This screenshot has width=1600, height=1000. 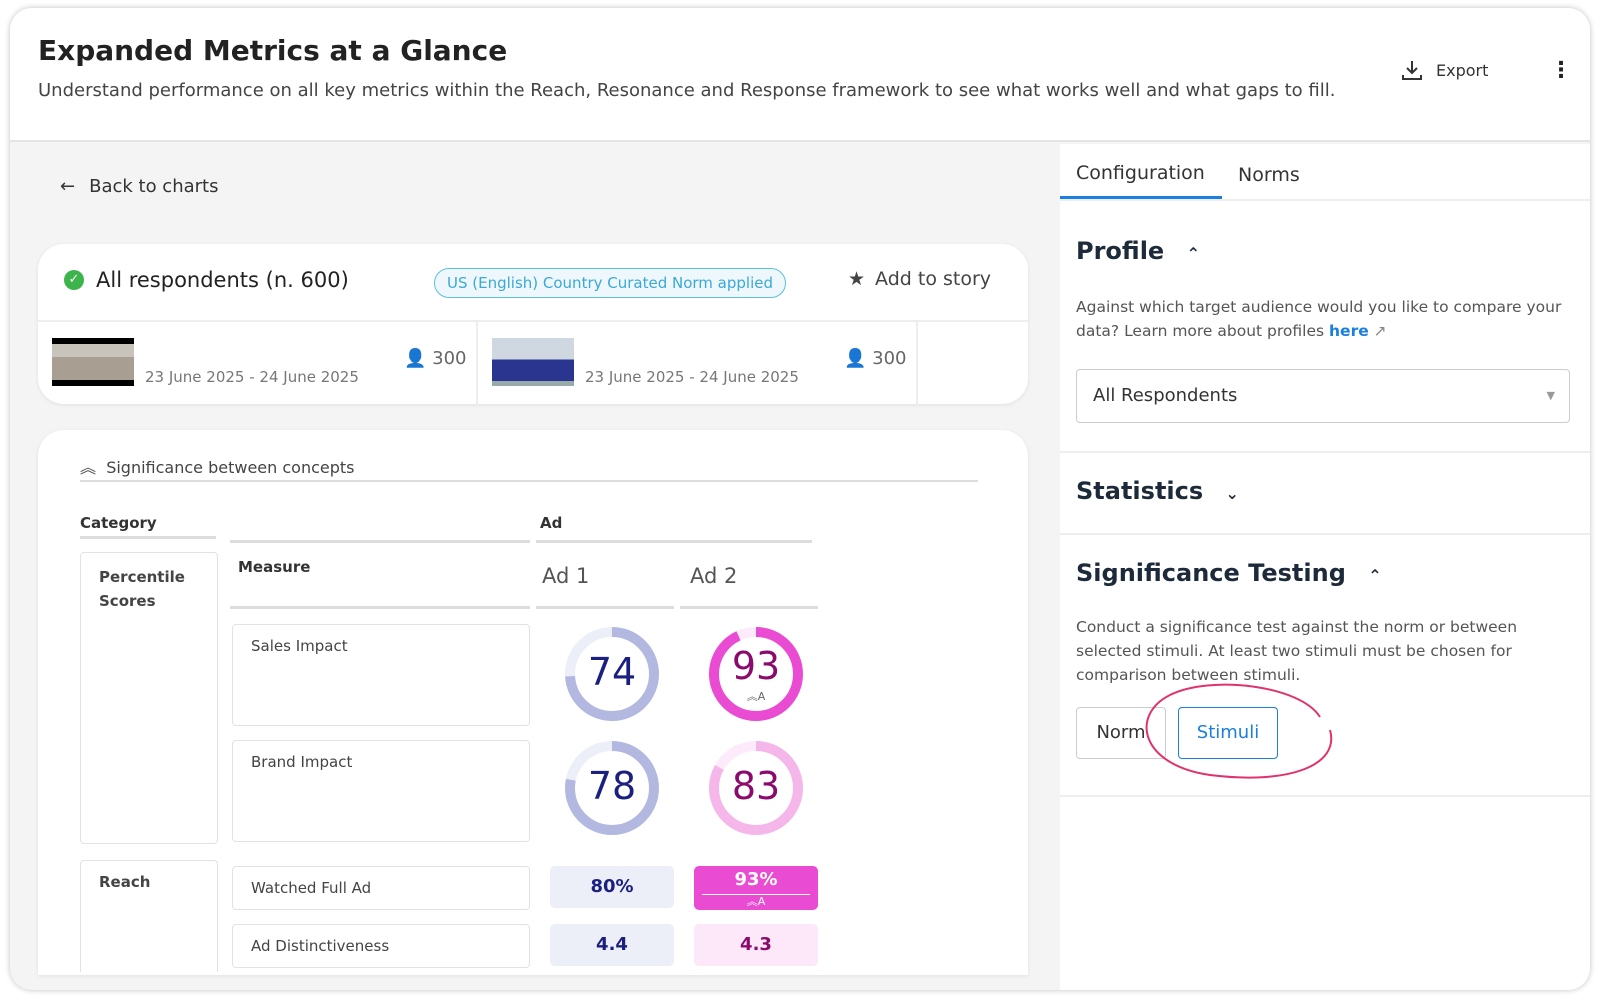 I want to click on significance-testing-toggle: Significance Testing ⌃, so click(x=1229, y=573).